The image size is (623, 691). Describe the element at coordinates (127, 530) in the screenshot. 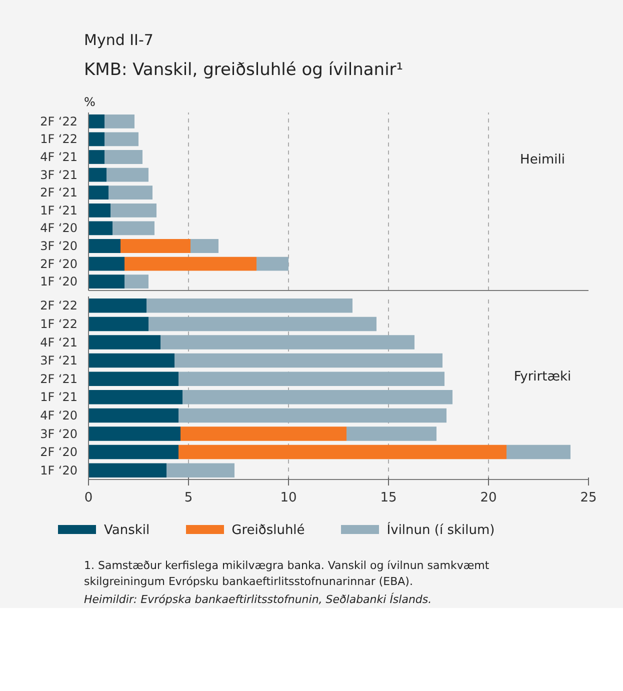

I see `legend-label: Vanskil` at that location.